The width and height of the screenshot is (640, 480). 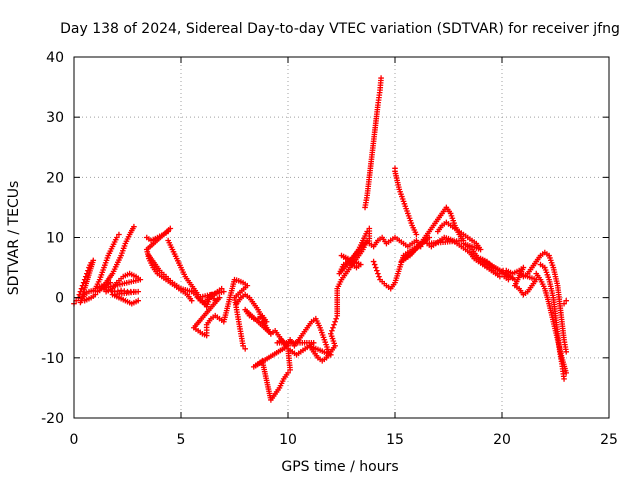 I want to click on x-tick-label: 20, so click(x=502, y=440).